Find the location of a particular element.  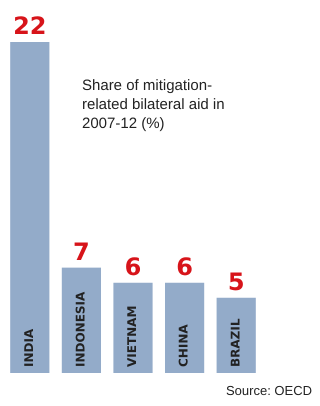

text: Share of mitigation-related bilateral aid in 2007-12 (%) is located at coordinates (154, 104).